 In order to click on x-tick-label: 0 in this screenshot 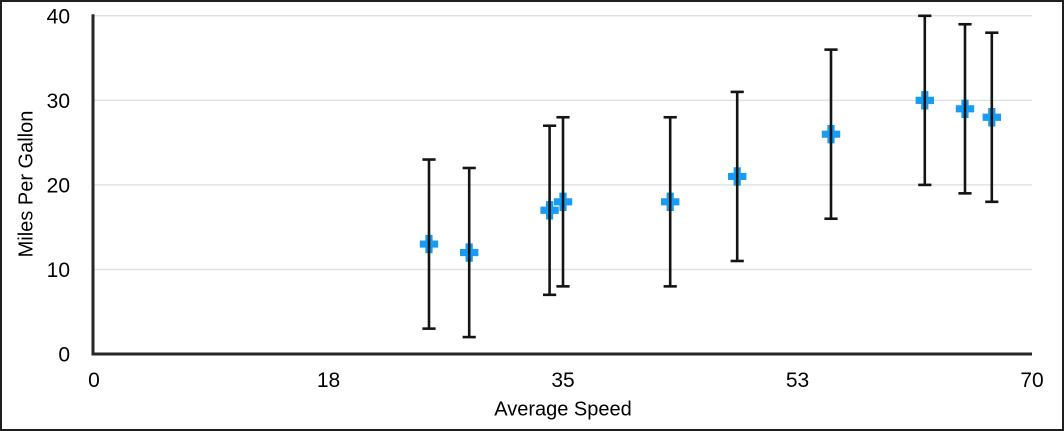, I will do `click(94, 380)`.